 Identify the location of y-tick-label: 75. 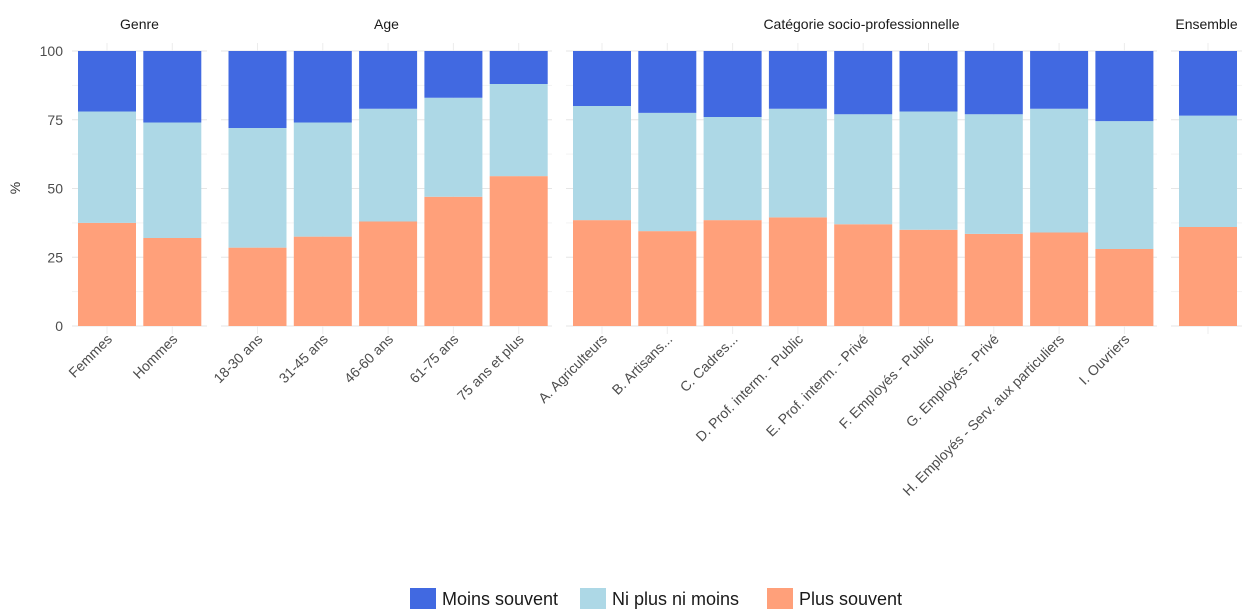
(55, 120).